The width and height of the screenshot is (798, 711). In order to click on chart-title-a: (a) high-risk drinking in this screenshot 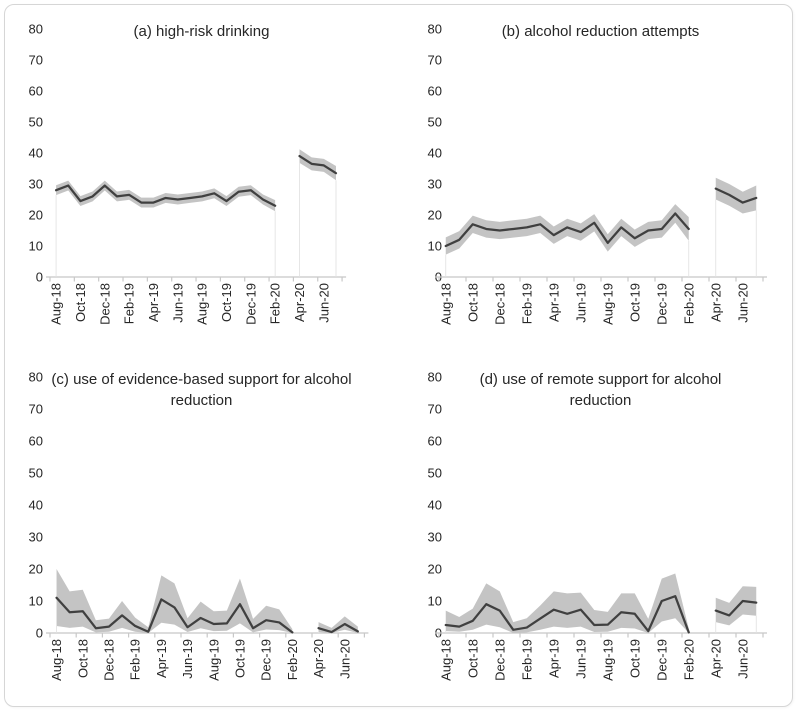, I will do `click(201, 31)`.